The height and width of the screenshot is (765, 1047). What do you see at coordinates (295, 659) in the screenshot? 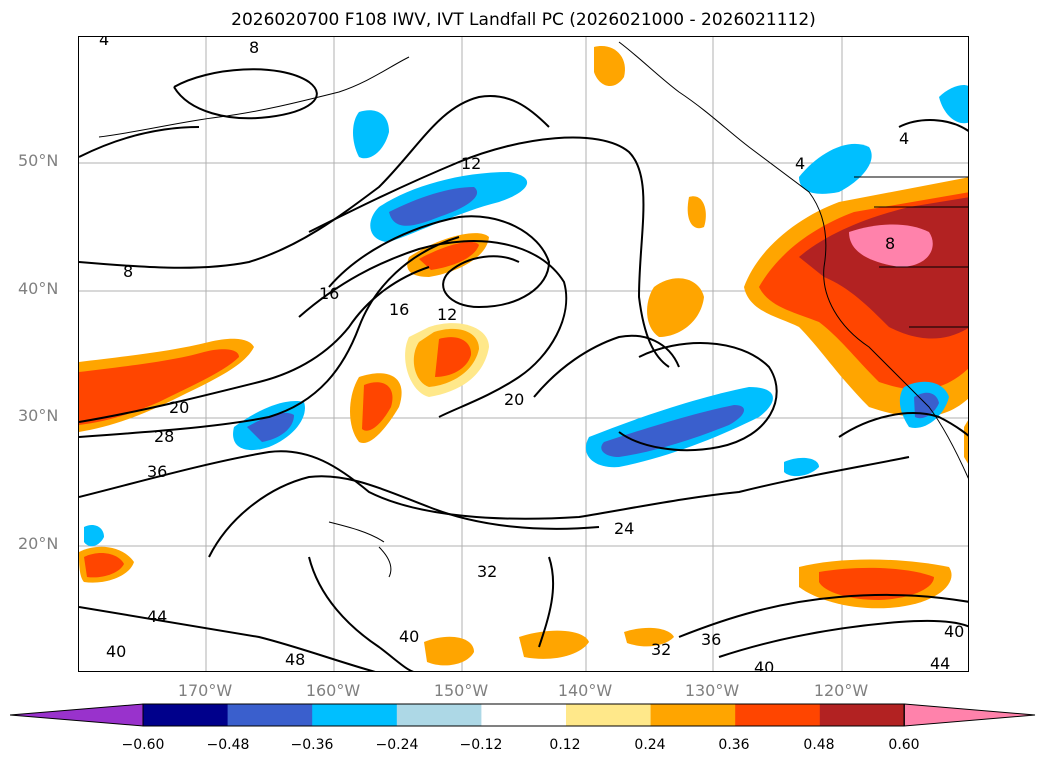
I see `contour-label: 48` at bounding box center [295, 659].